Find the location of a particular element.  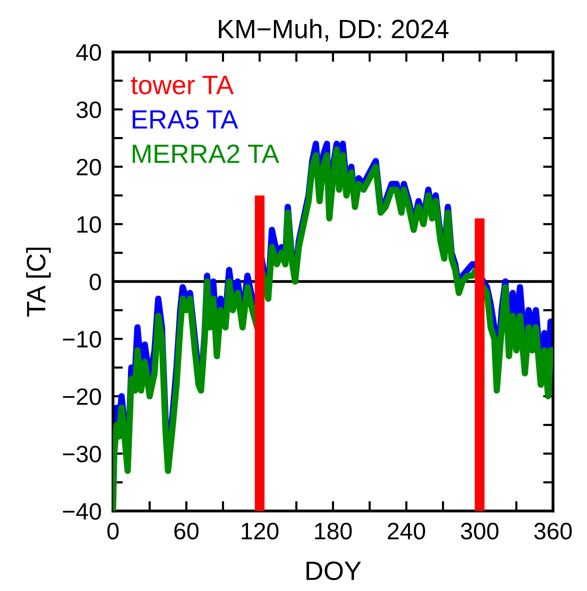

y-tick-label: 40 is located at coordinates (88, 52).